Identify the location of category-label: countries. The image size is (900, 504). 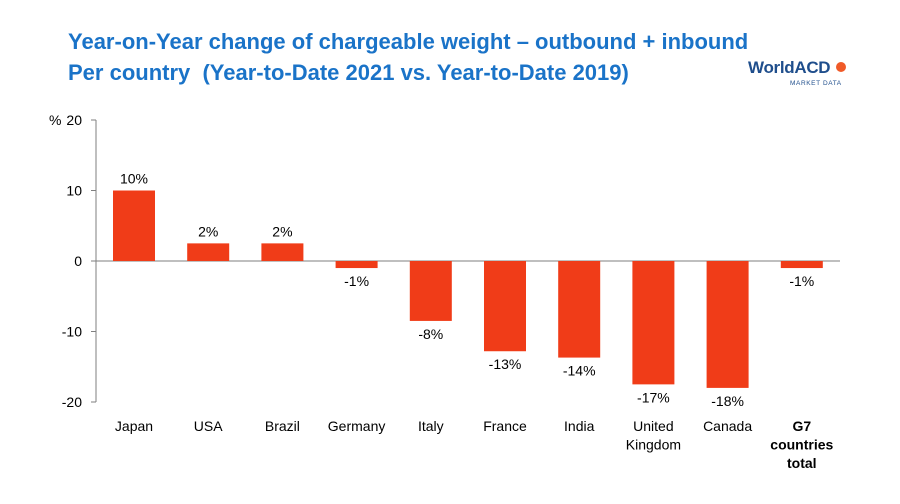
(801, 445).